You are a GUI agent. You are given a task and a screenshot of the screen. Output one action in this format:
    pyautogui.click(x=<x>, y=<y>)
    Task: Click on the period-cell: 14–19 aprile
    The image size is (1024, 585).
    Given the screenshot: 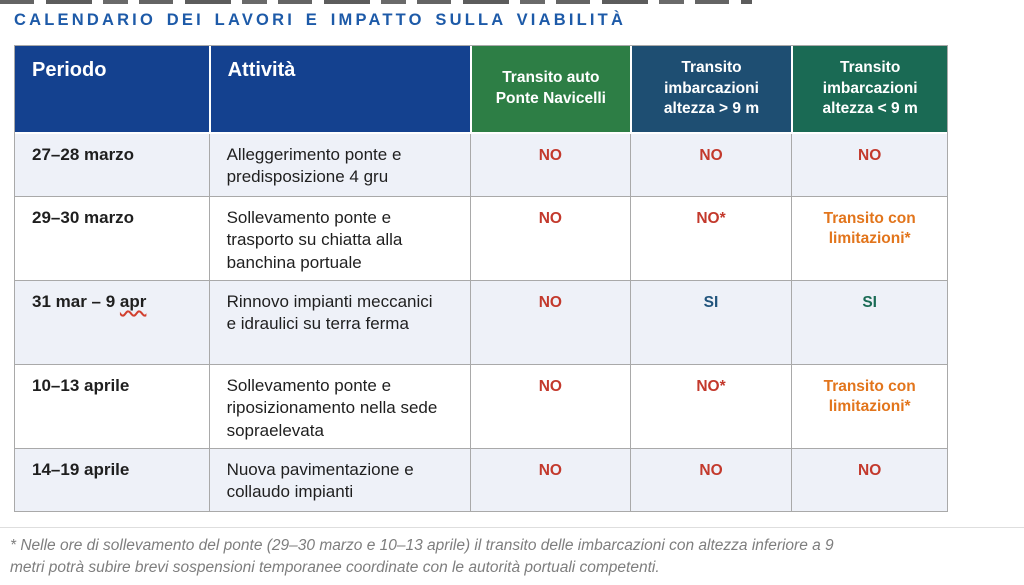 What is the action you would take?
    pyautogui.click(x=81, y=469)
    